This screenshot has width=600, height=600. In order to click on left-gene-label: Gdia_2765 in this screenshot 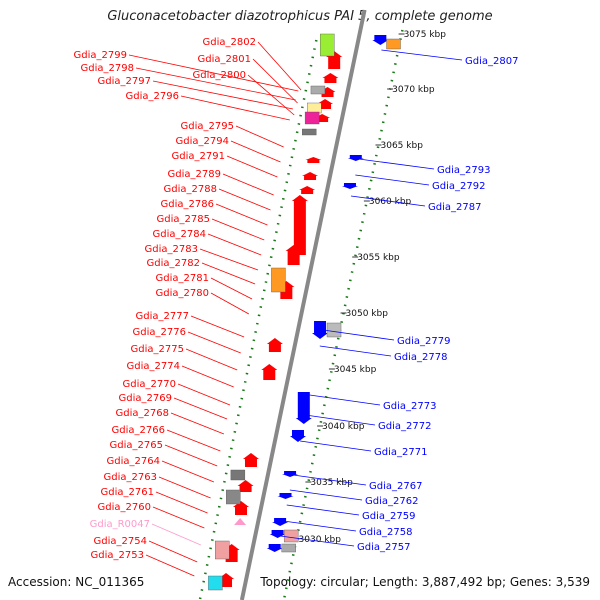, I will do `click(136, 445)`.